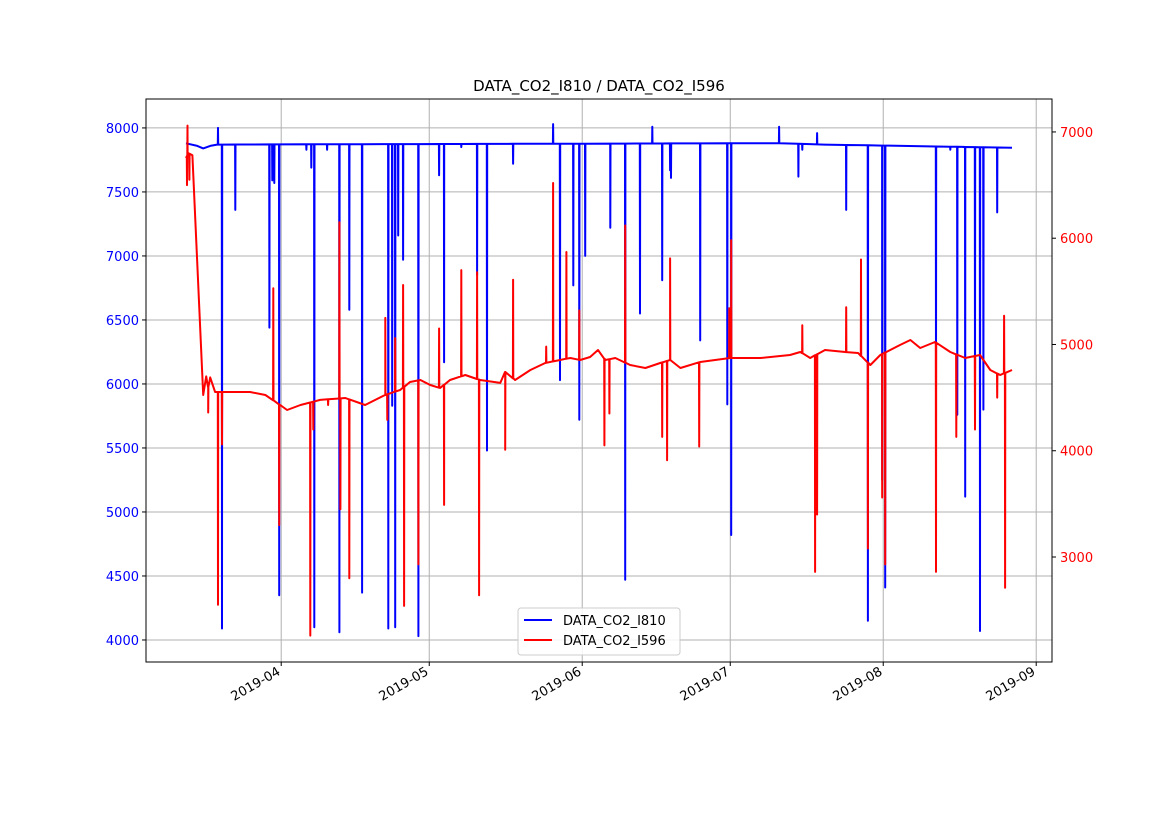 The height and width of the screenshot is (827, 1169). I want to click on left-y-tick-label: 8000, so click(122, 129).